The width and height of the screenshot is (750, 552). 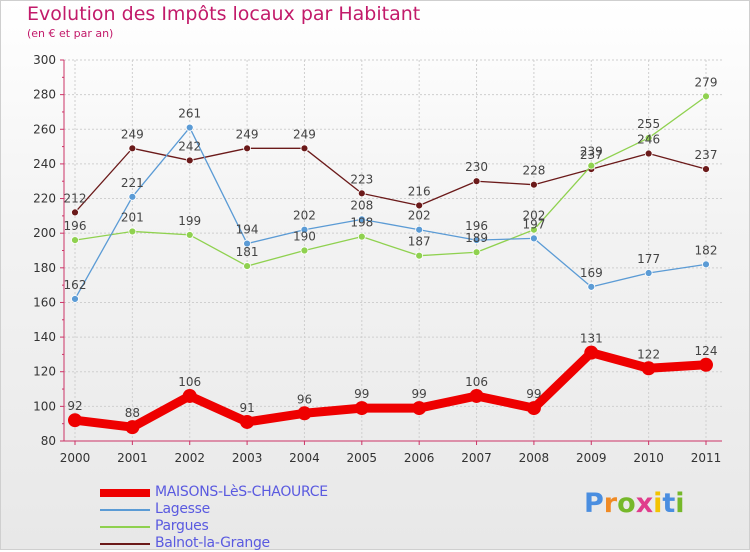 What do you see at coordinates (648, 458) in the screenshot?
I see `x-tick-label: 2010` at bounding box center [648, 458].